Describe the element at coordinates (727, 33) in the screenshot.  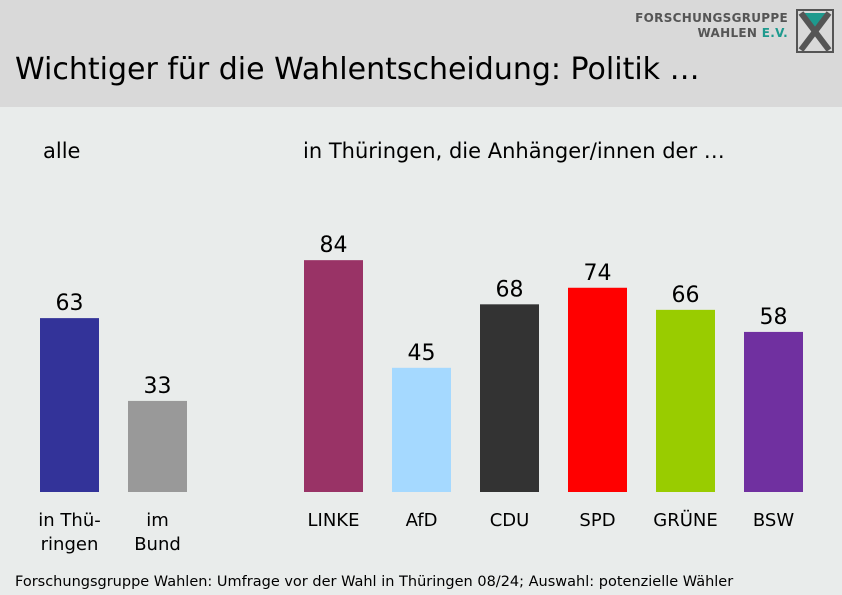
I see `logo-word: WAHLEN` at that location.